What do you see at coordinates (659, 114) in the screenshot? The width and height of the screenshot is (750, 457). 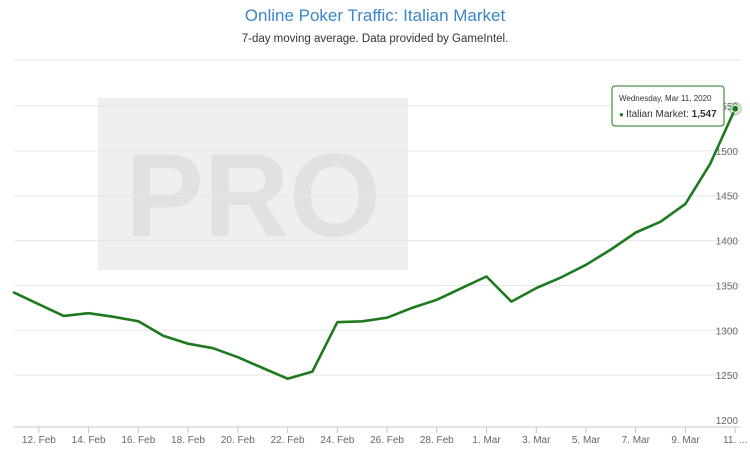 I see `tooltip-series-label: Italian Market:` at bounding box center [659, 114].